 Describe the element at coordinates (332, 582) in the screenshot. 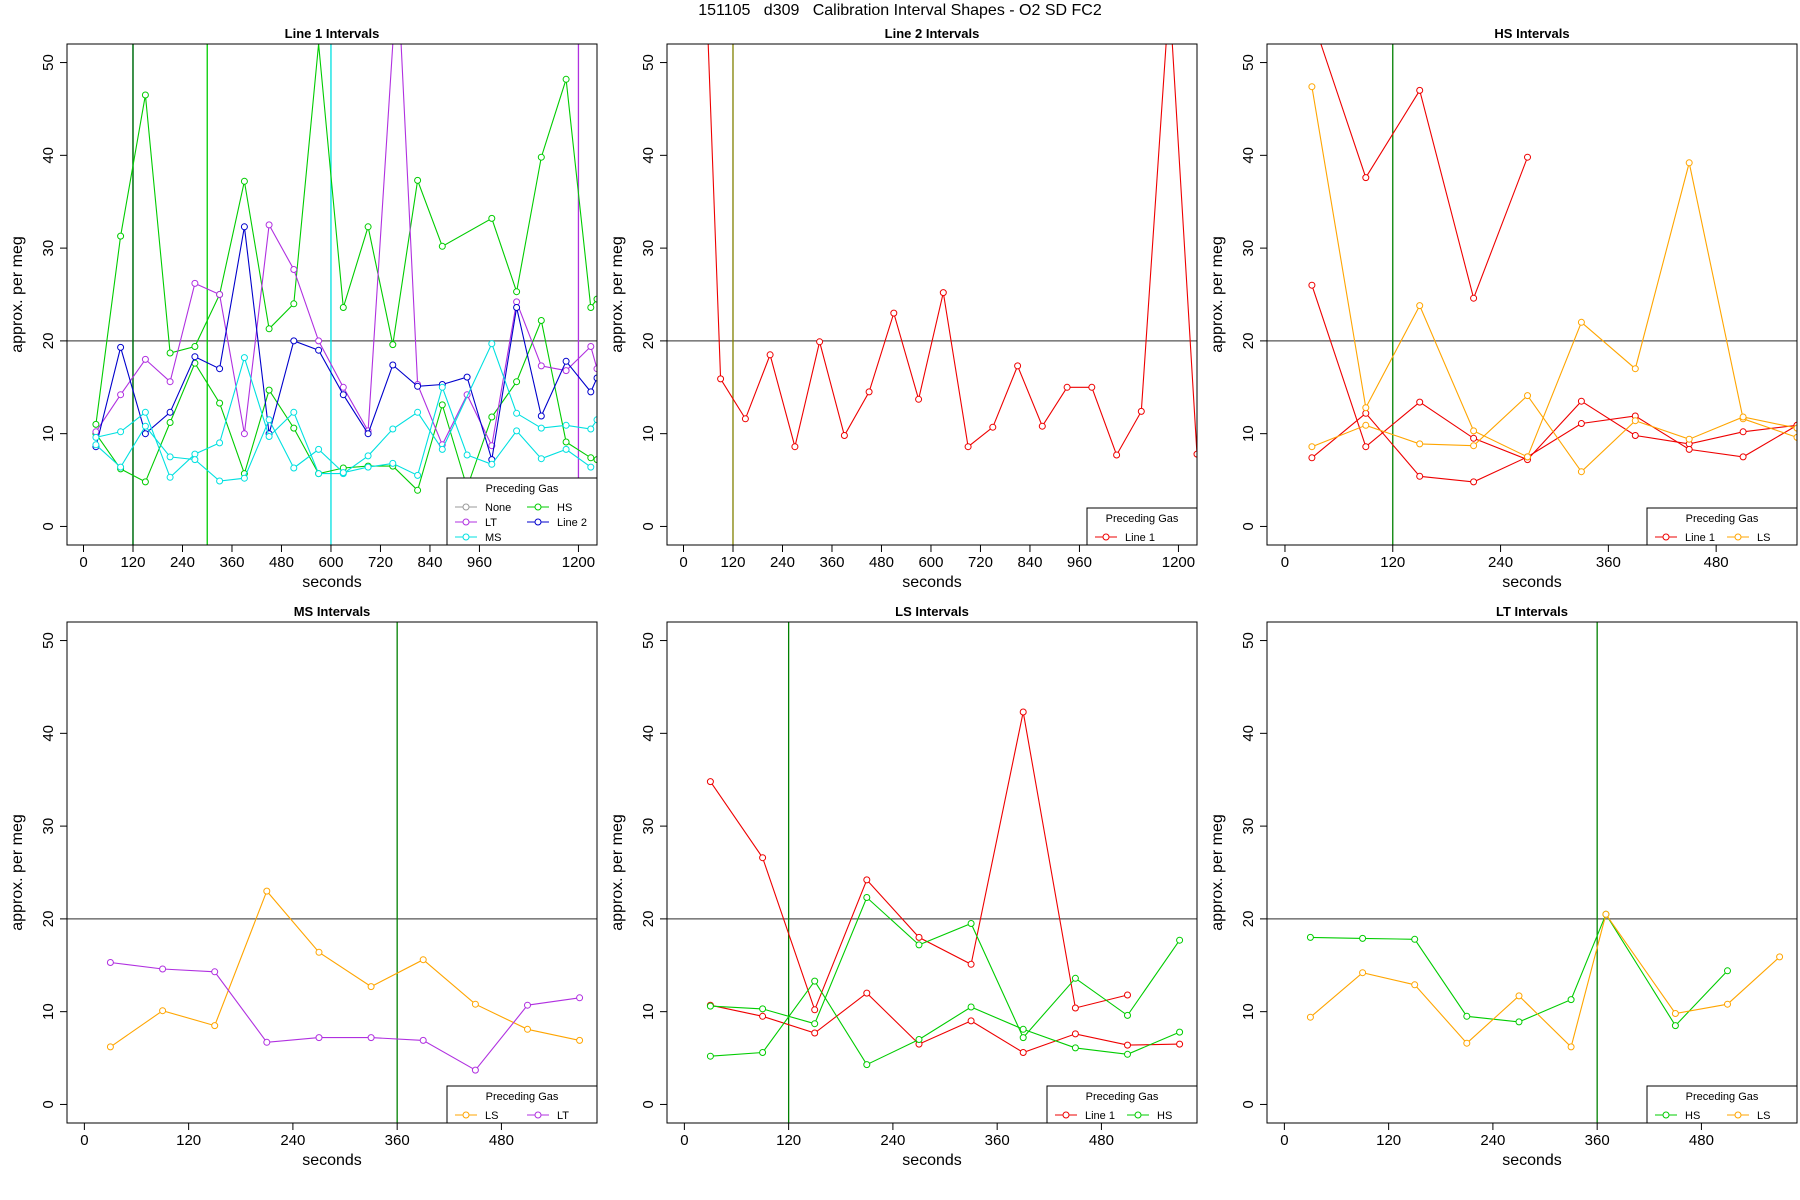

I see `x-axis-label: seconds` at that location.